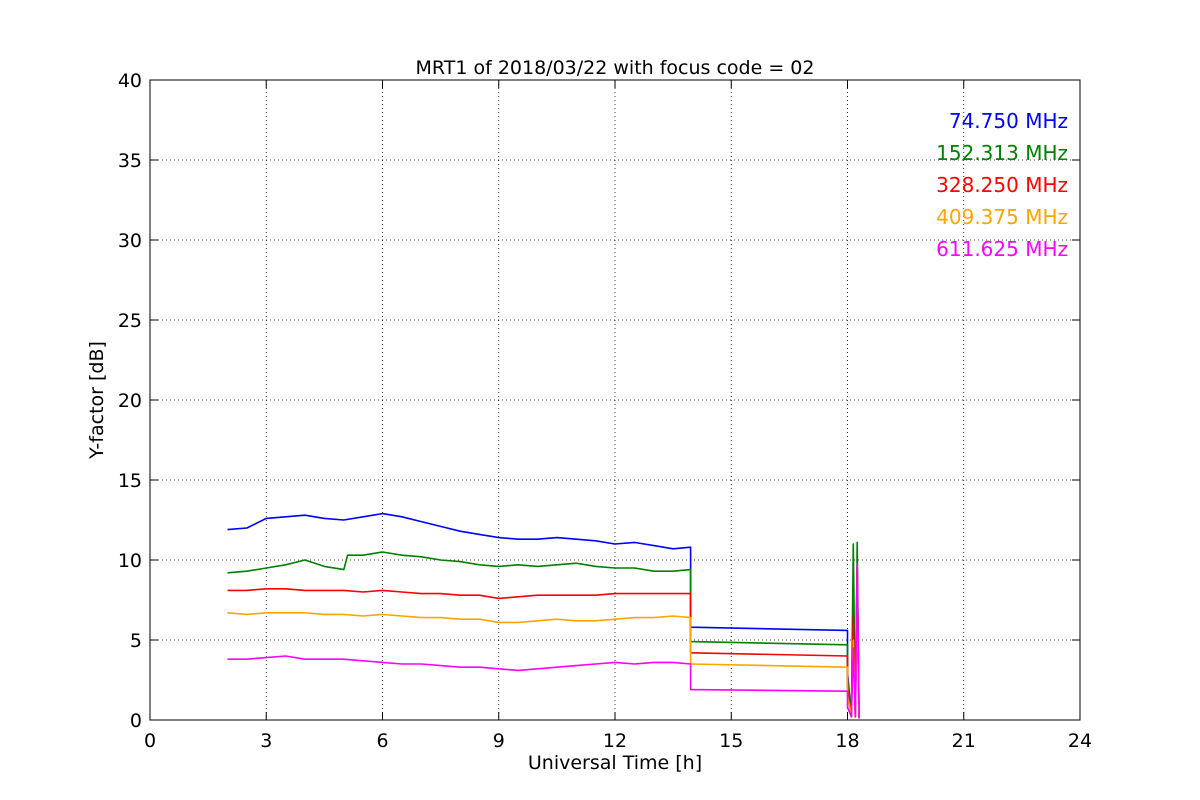 This screenshot has width=1200, height=800. What do you see at coordinates (615, 741) in the screenshot?
I see `x-tick-label: 12` at bounding box center [615, 741].